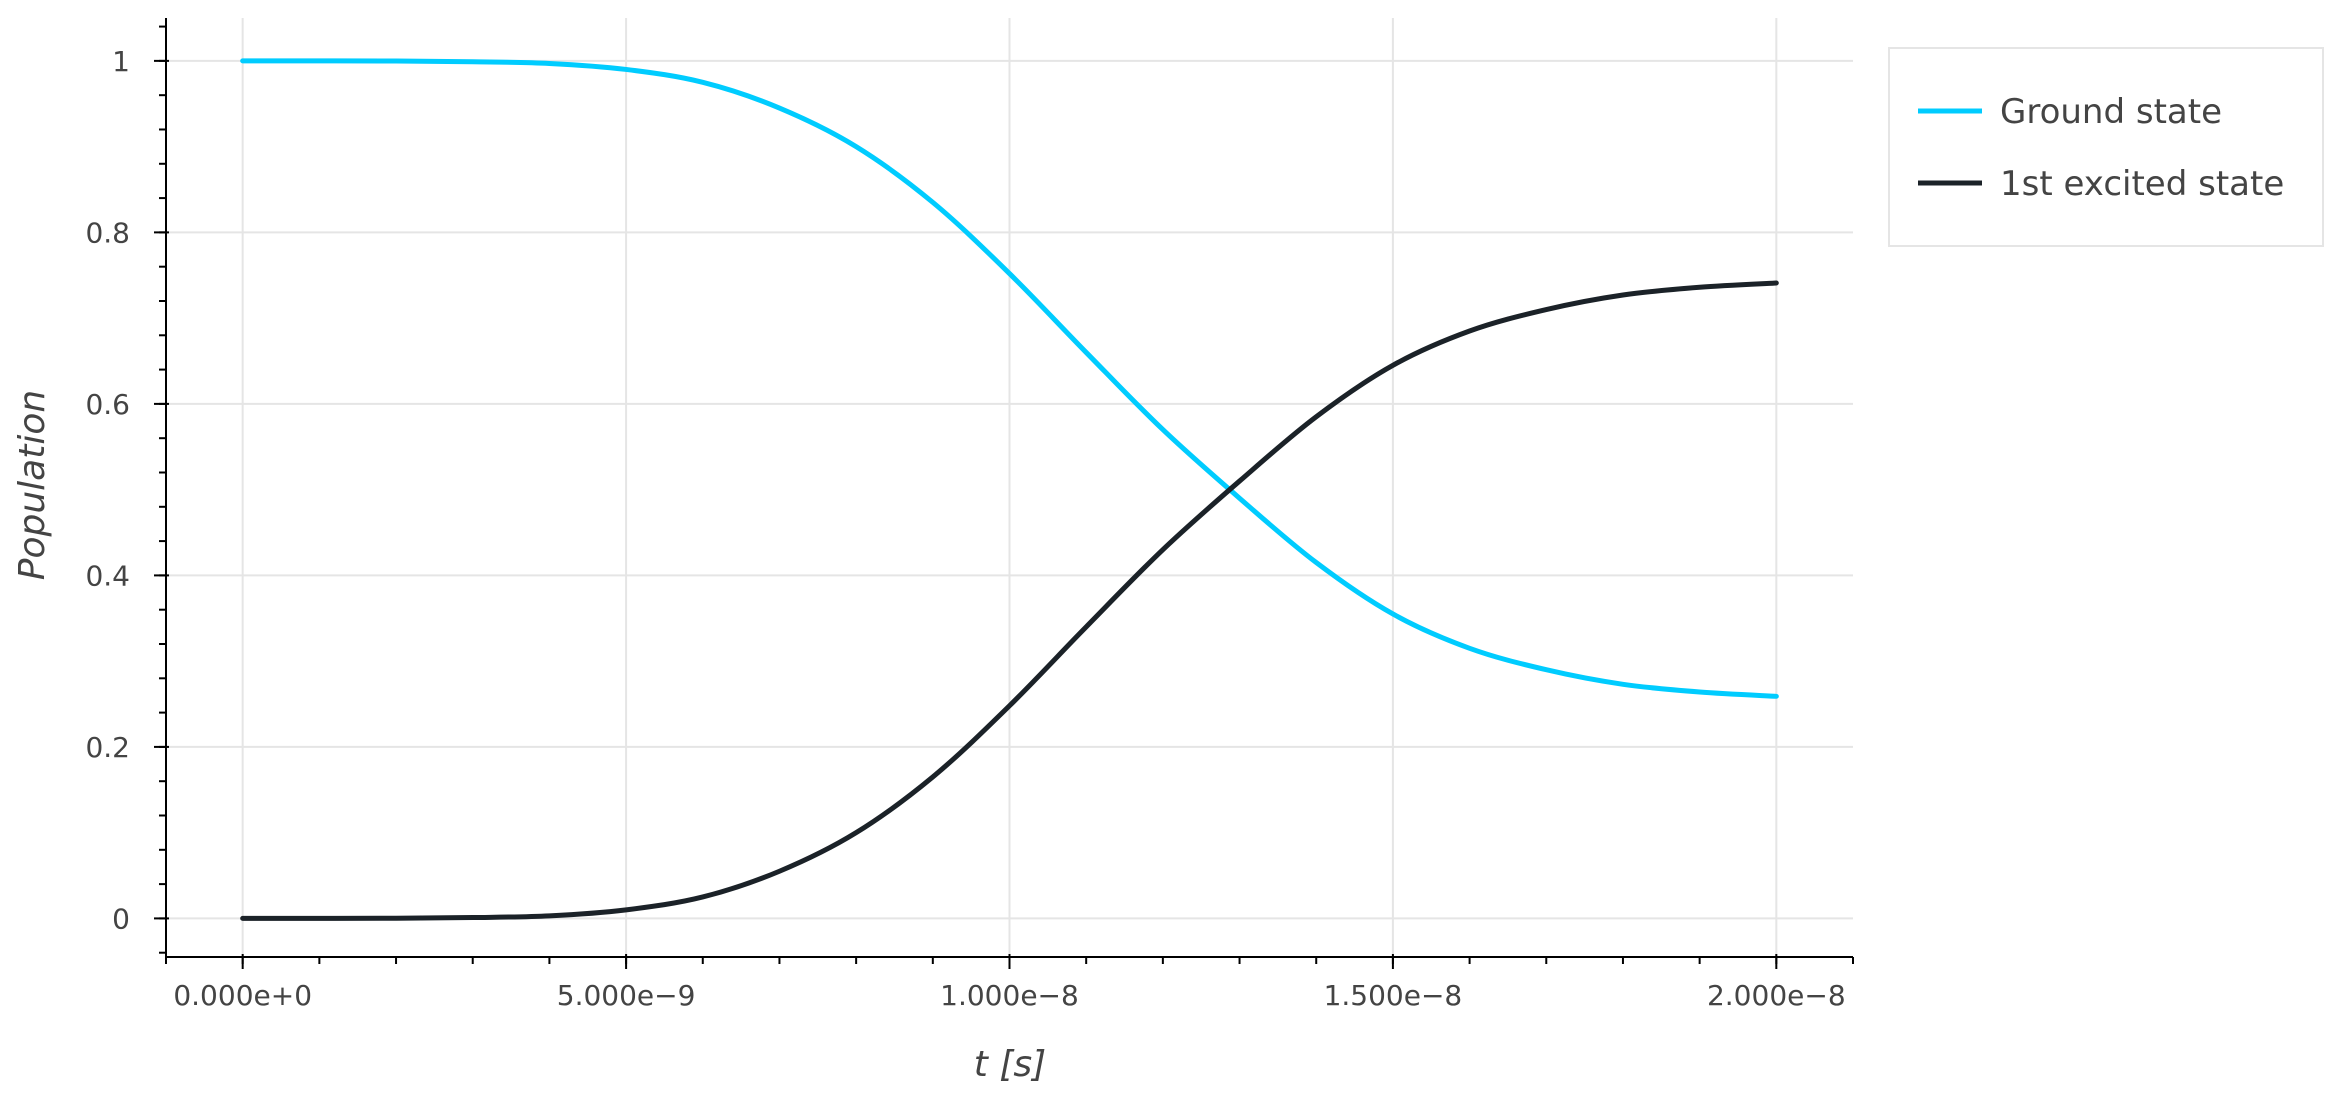 The width and height of the screenshot is (2348, 1094). I want to click on legend-label-first-excited-state: 1st excited state, so click(2142, 184).